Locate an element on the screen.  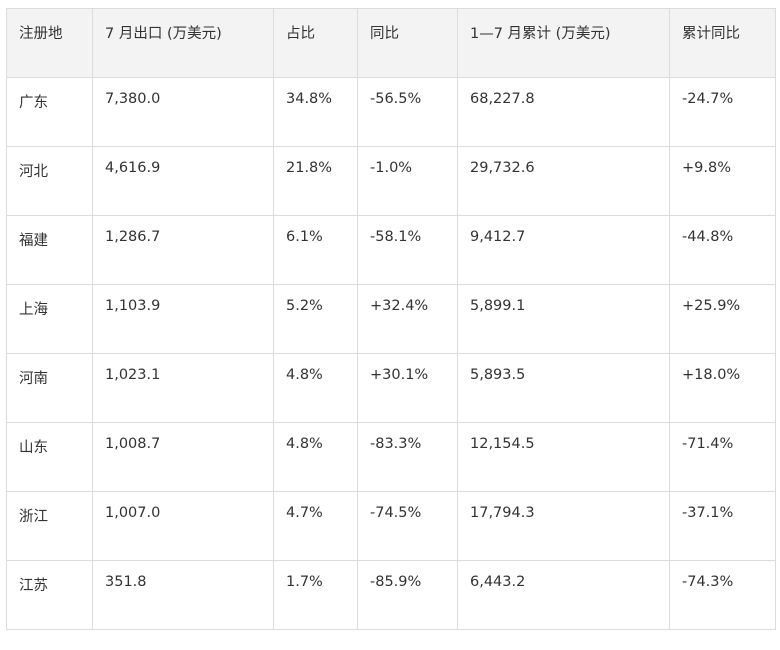
table-cell: -1.0% is located at coordinates (407, 181).